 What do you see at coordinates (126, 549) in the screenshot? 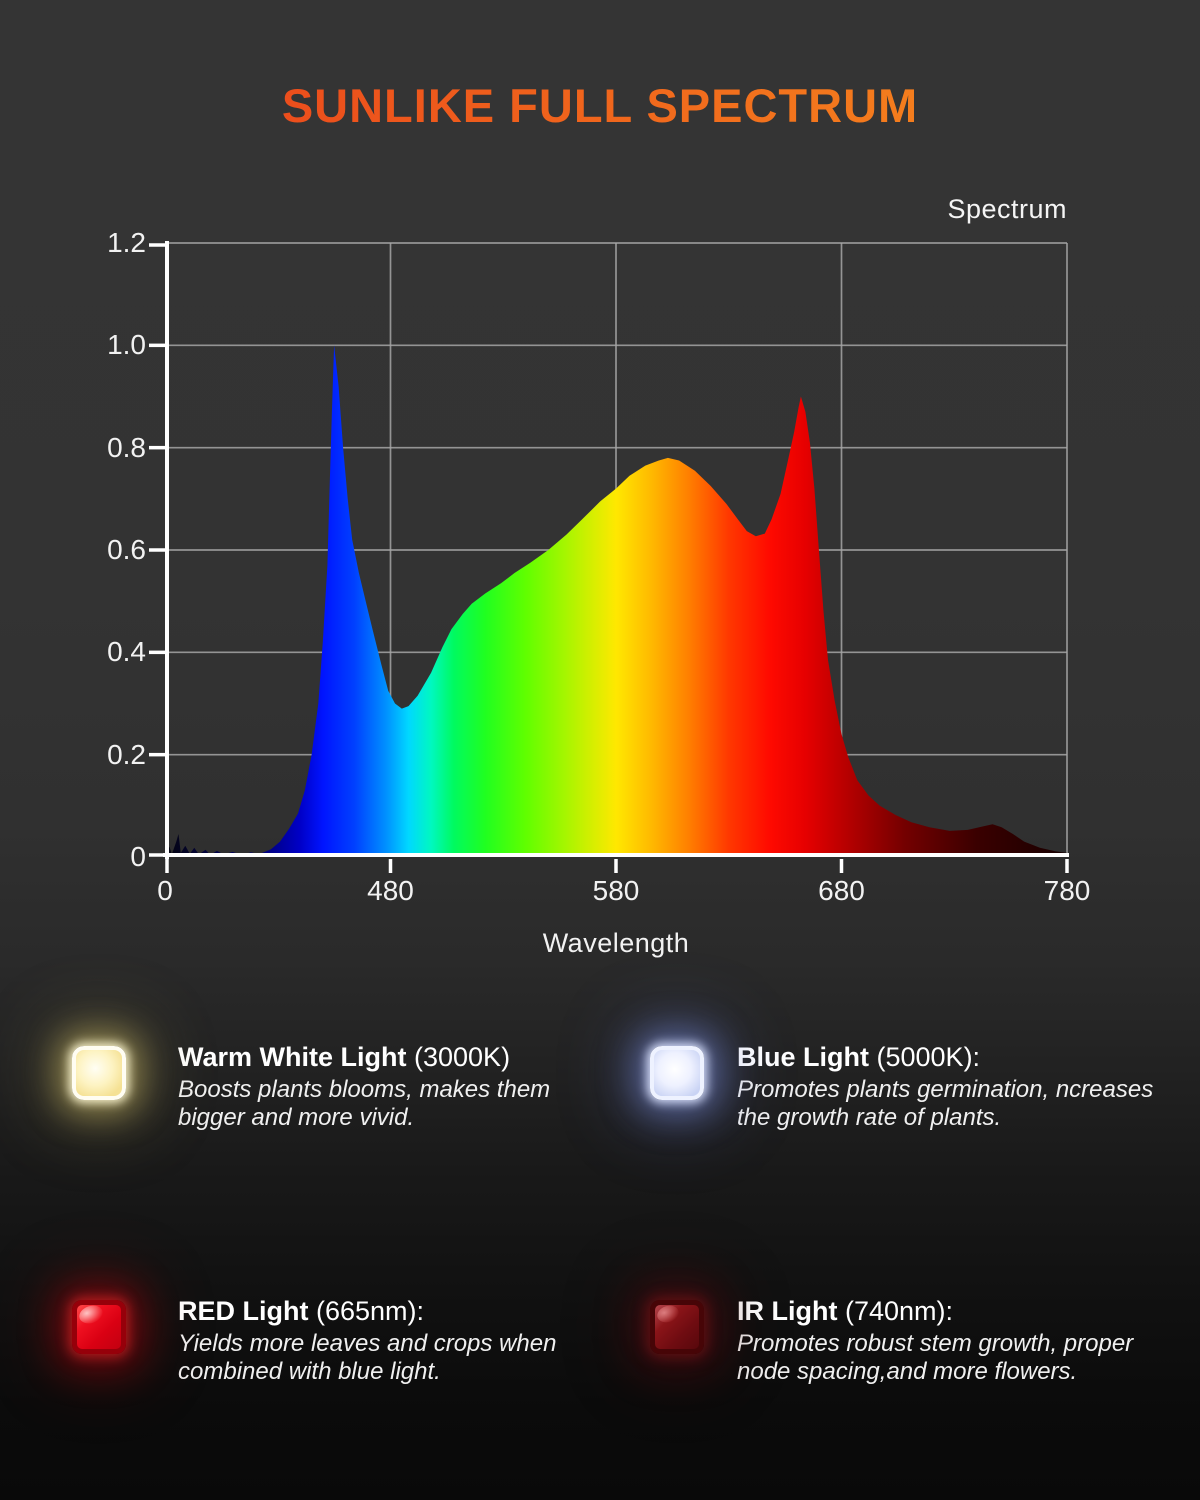
I see `y-tick-label: 0.6` at bounding box center [126, 549].